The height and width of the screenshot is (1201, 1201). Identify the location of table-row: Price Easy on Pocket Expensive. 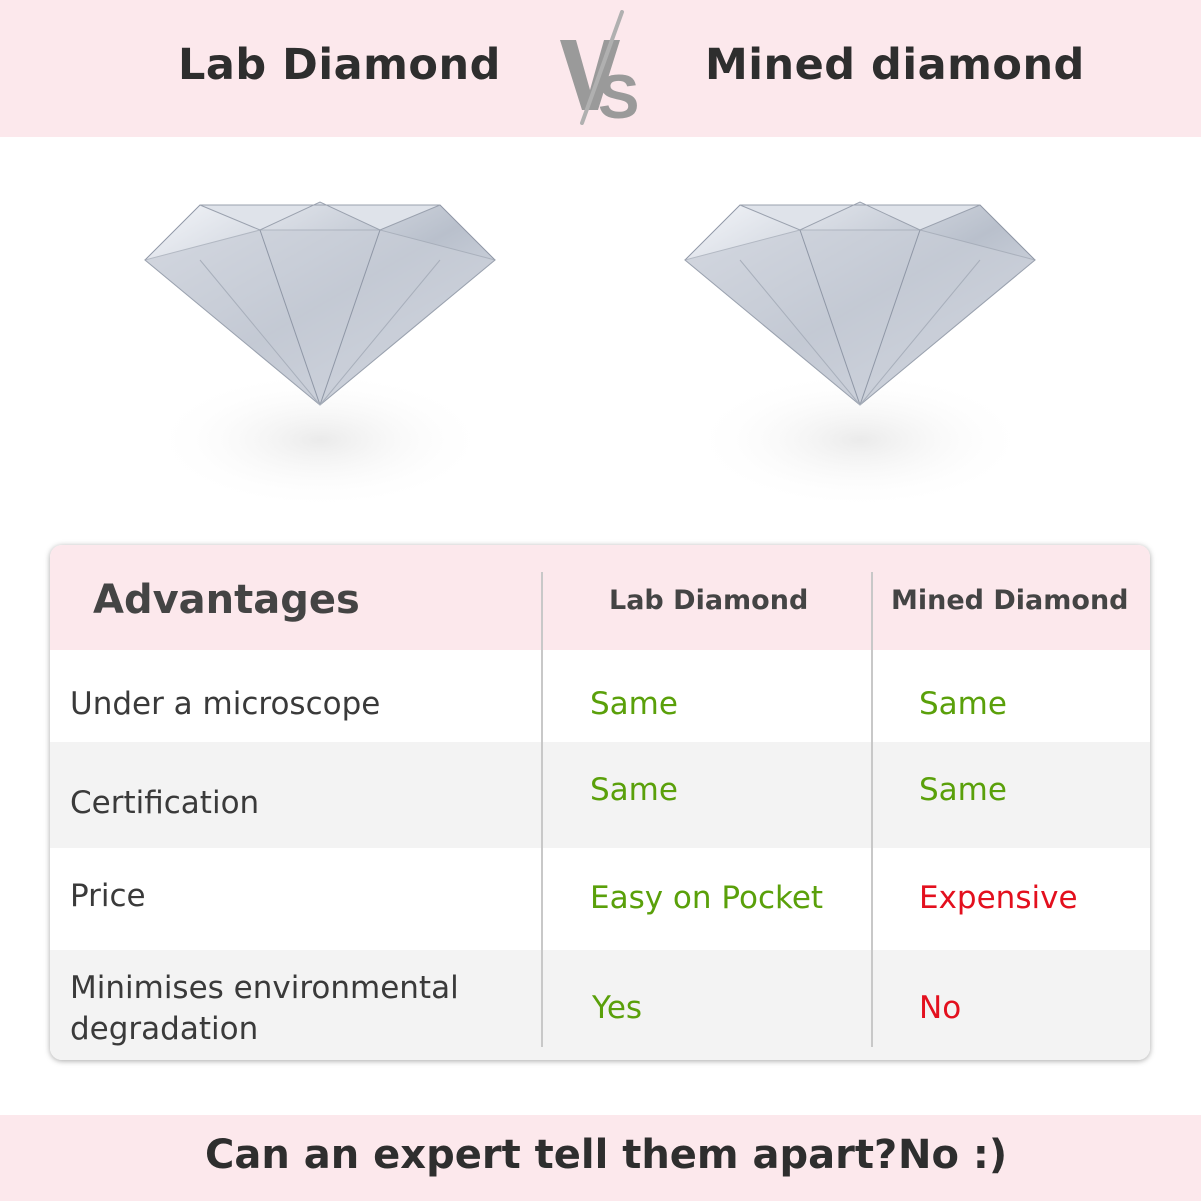
(600, 899).